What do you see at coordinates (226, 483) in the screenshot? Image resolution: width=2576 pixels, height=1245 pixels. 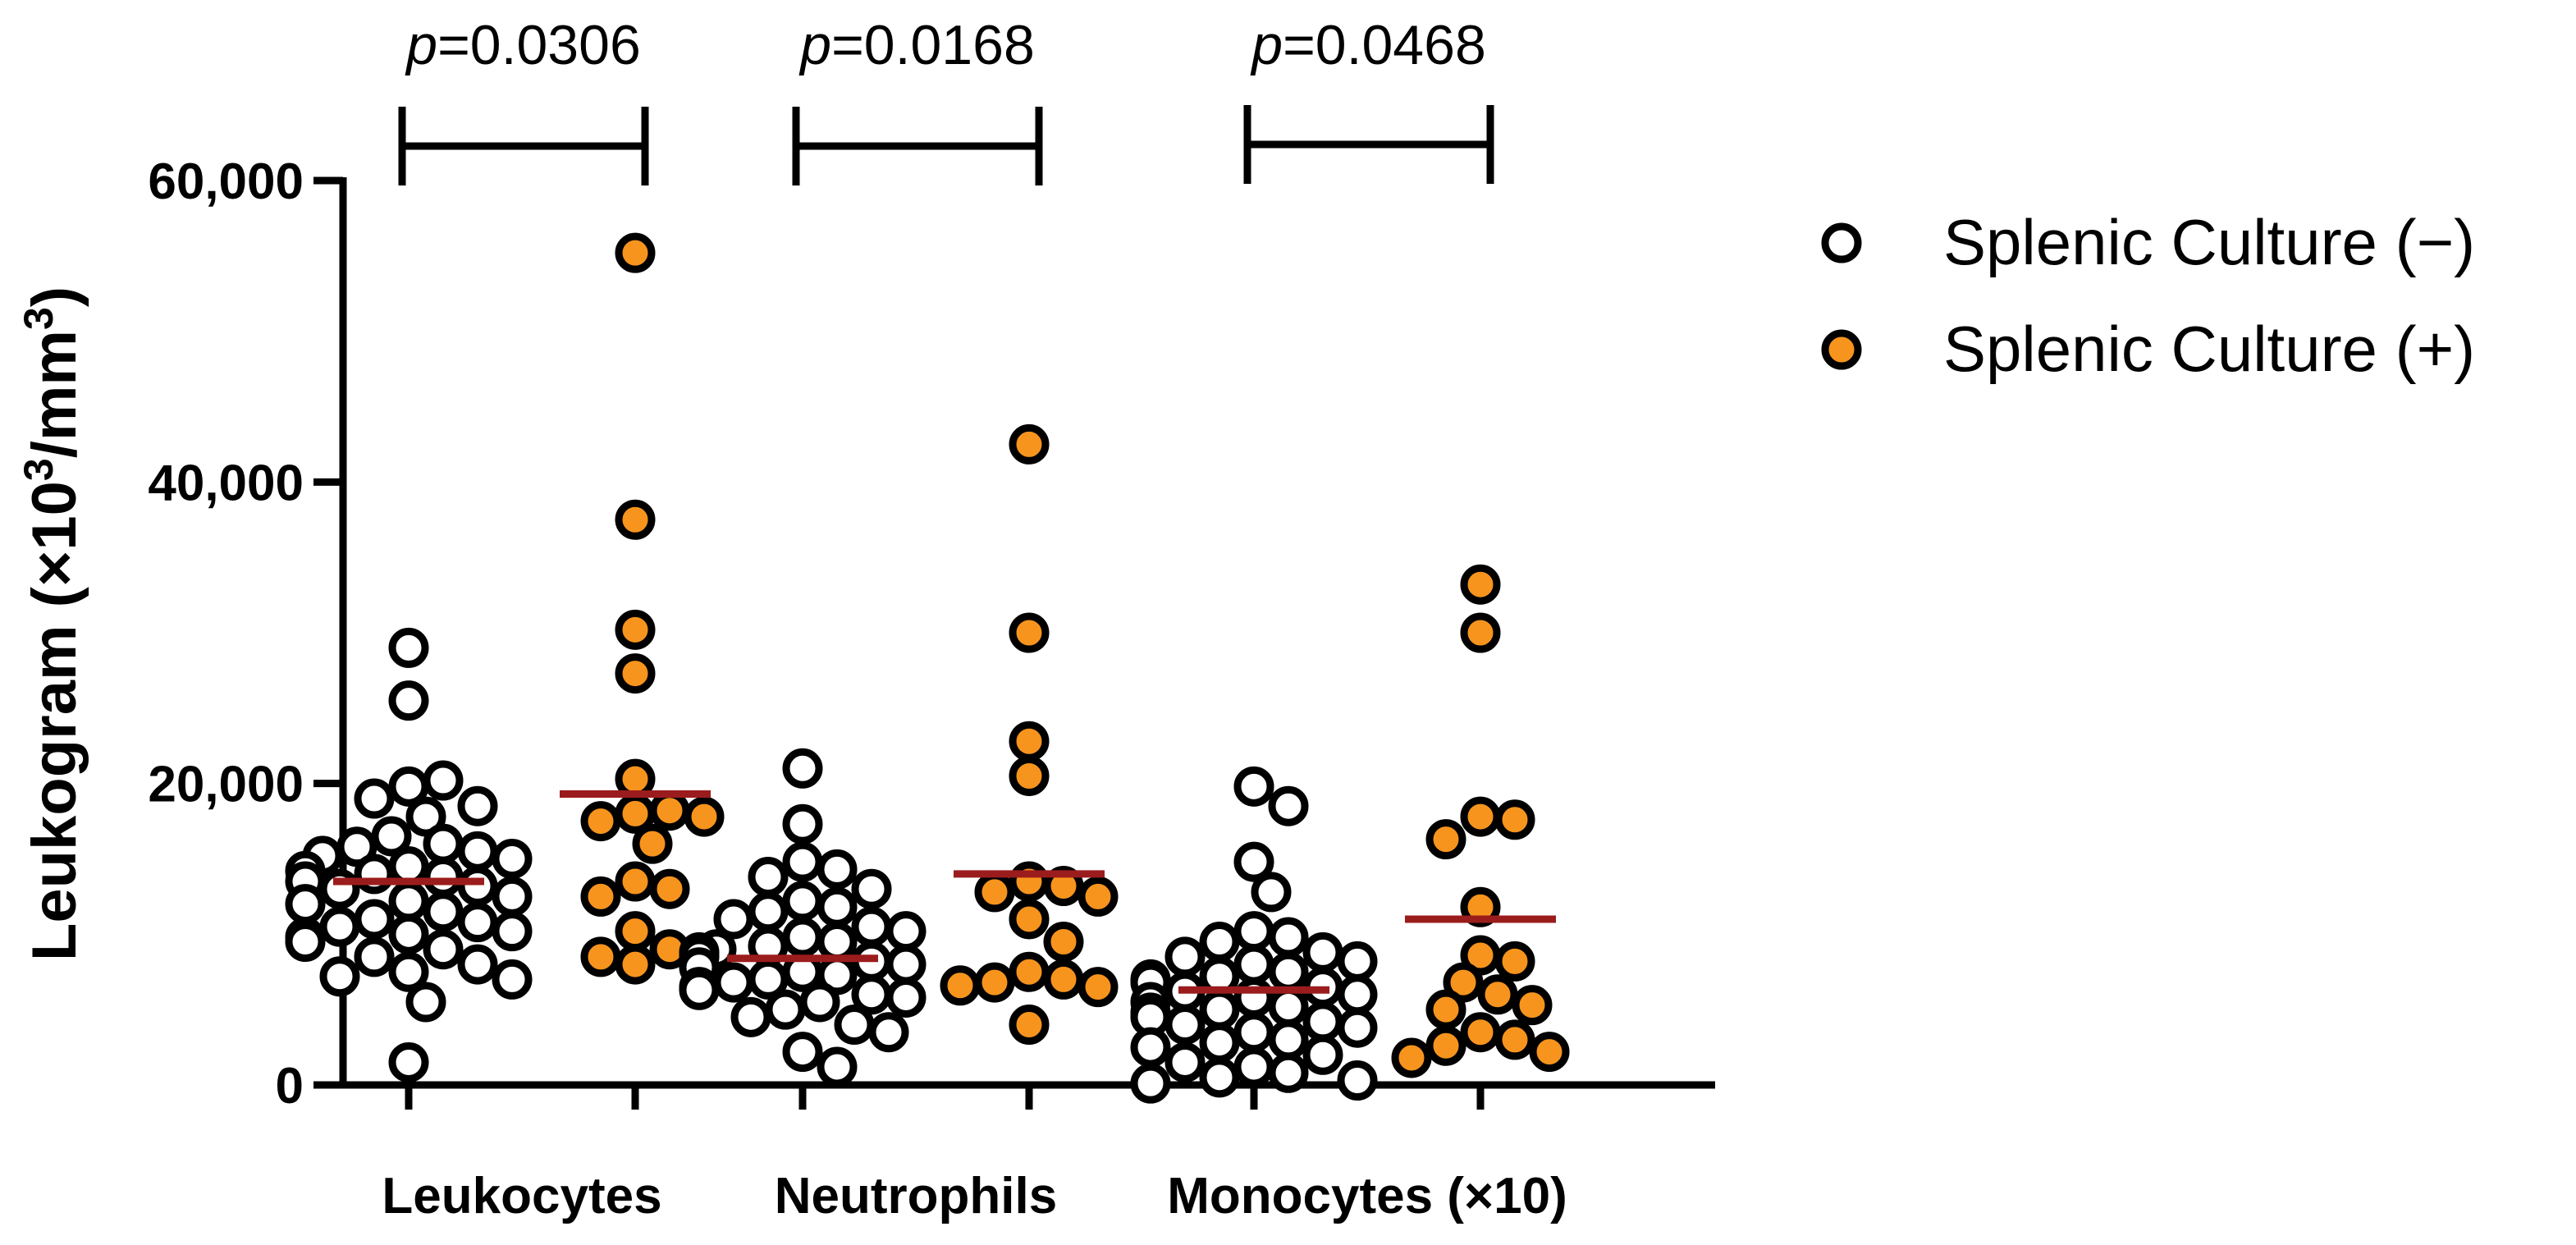 I see `y-tick-label-2: 40,000` at bounding box center [226, 483].